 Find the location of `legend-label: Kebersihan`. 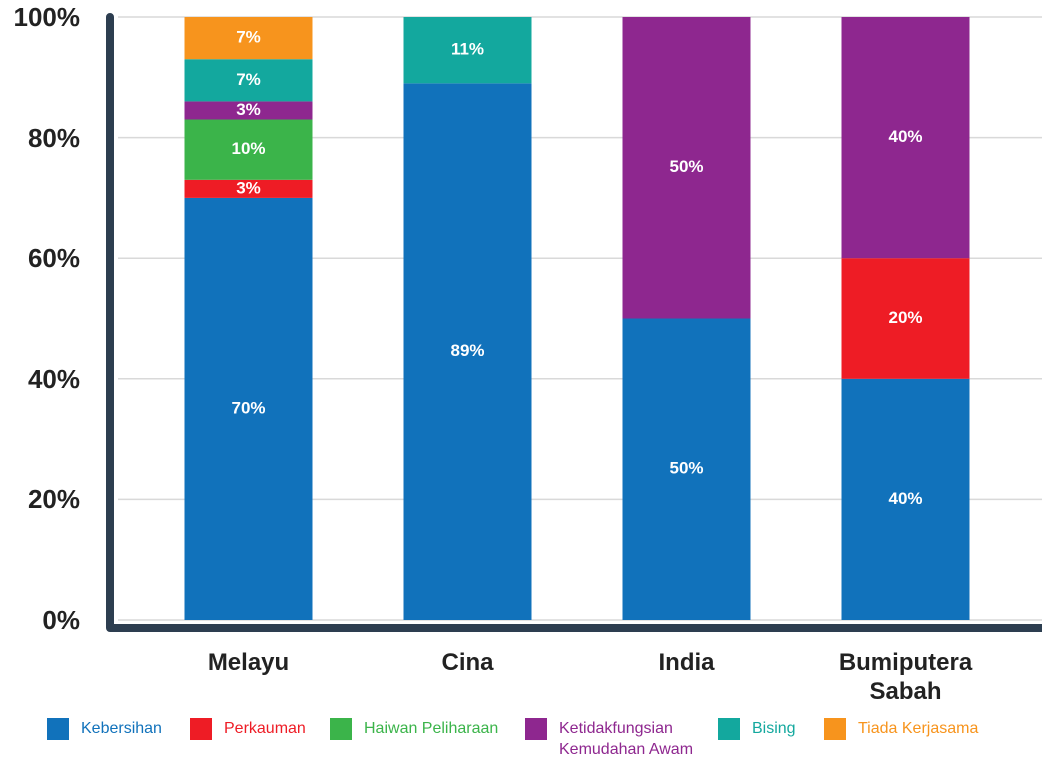

legend-label: Kebersihan is located at coordinates (121, 728).